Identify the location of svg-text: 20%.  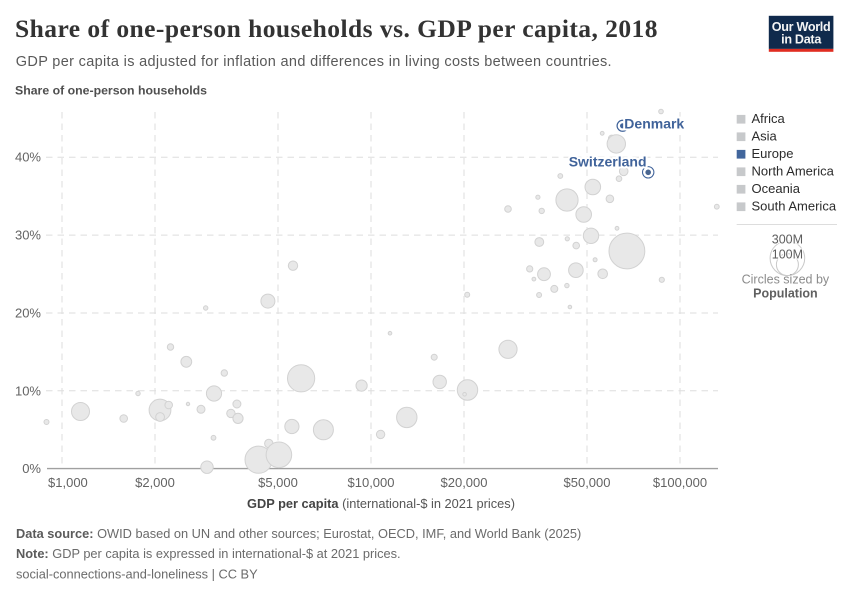
(28, 313).